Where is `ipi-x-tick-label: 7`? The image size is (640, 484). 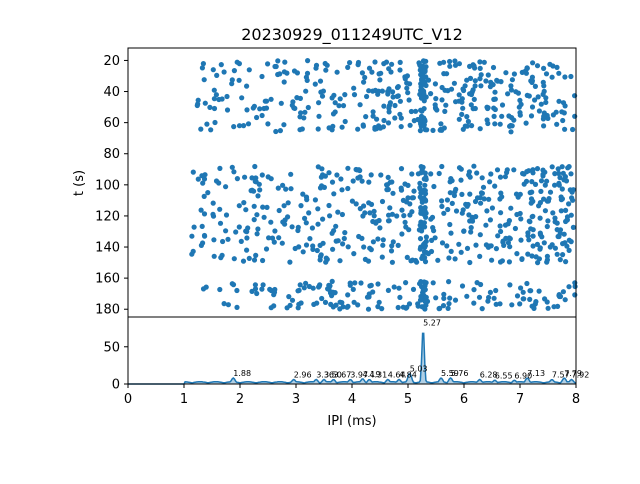 ipi-x-tick-label: 7 is located at coordinates (520, 399).